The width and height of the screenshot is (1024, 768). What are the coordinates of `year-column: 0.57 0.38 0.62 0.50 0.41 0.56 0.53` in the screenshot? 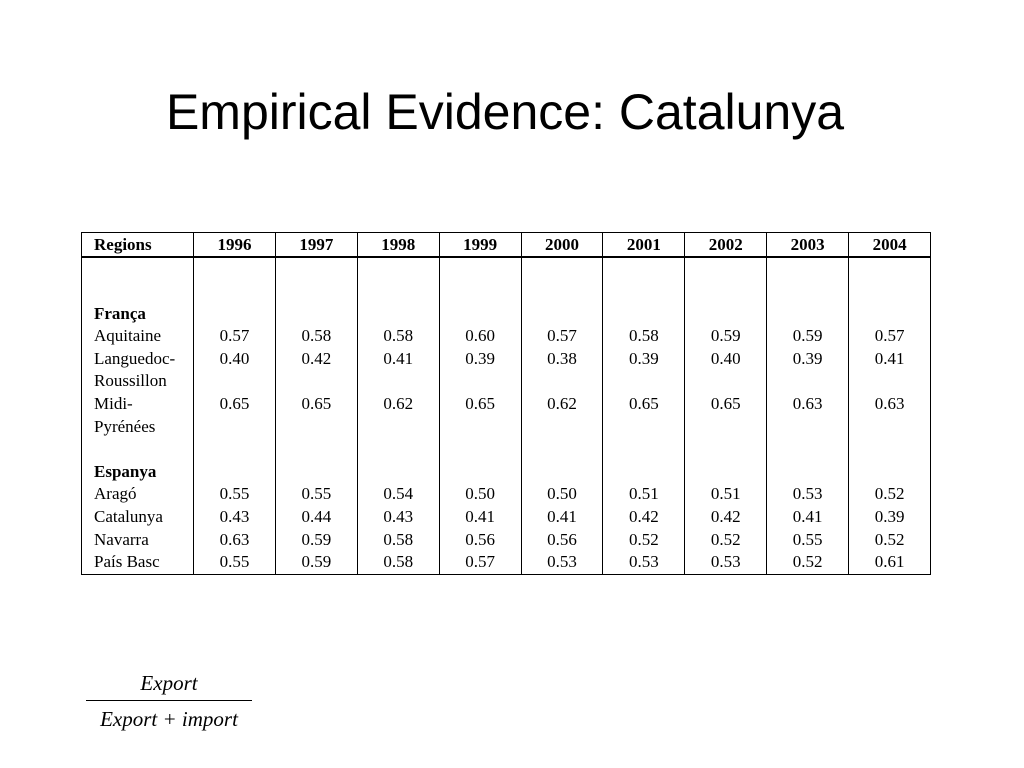 It's located at (562, 416).